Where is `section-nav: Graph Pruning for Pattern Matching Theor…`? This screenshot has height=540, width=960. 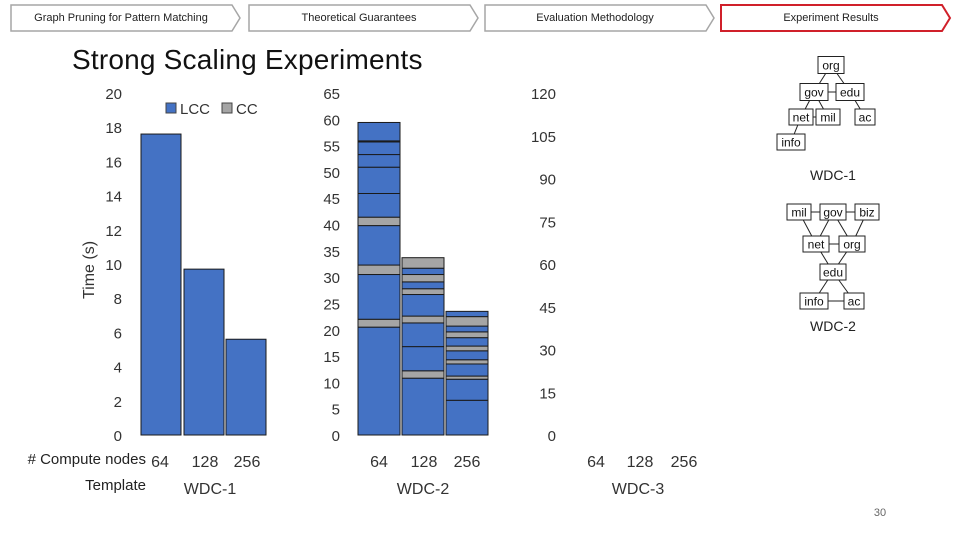 section-nav: Graph Pruning for Pattern Matching Theor… is located at coordinates (481, 18).